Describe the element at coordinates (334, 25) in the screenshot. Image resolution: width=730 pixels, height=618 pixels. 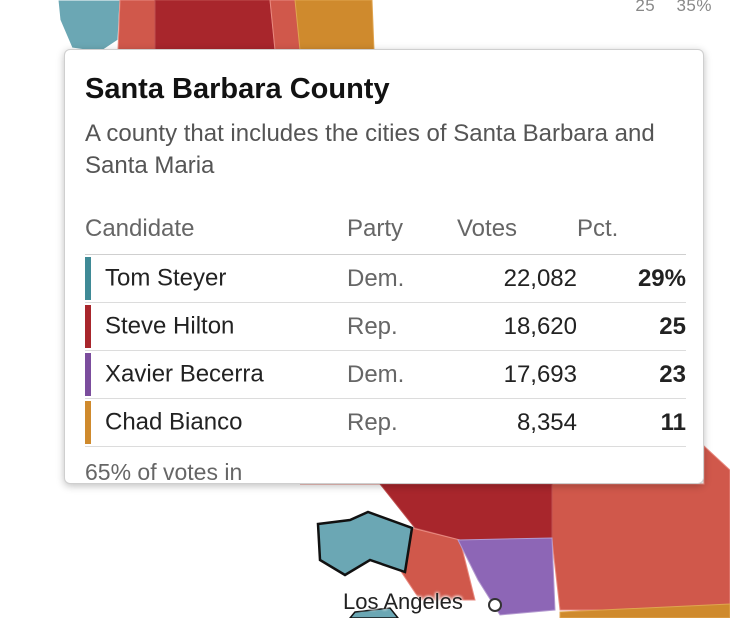
I see `county-north-bianco` at that location.